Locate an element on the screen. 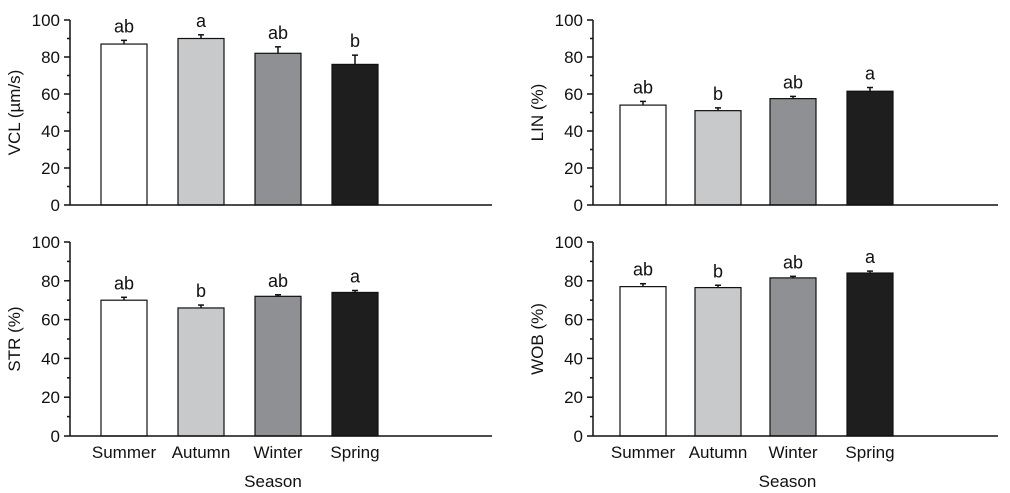 This screenshot has width=1010, height=493. y-axis-title: LIN (%) is located at coordinates (537, 113).